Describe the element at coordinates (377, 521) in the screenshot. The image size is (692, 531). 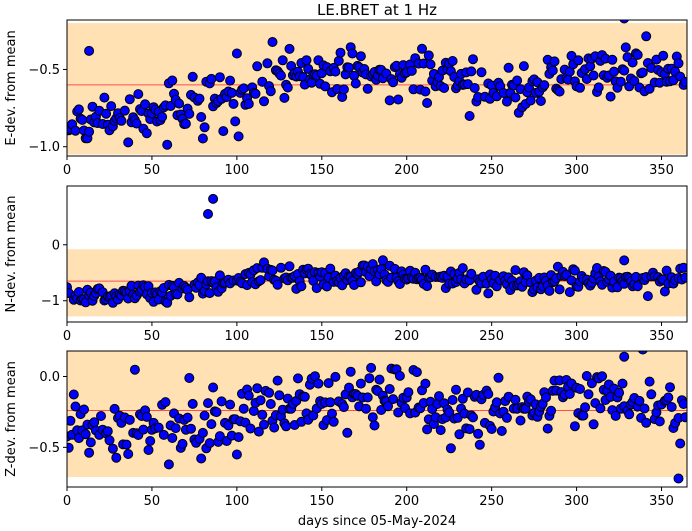
I see `x-axis-title: days since 05-May-2024` at that location.